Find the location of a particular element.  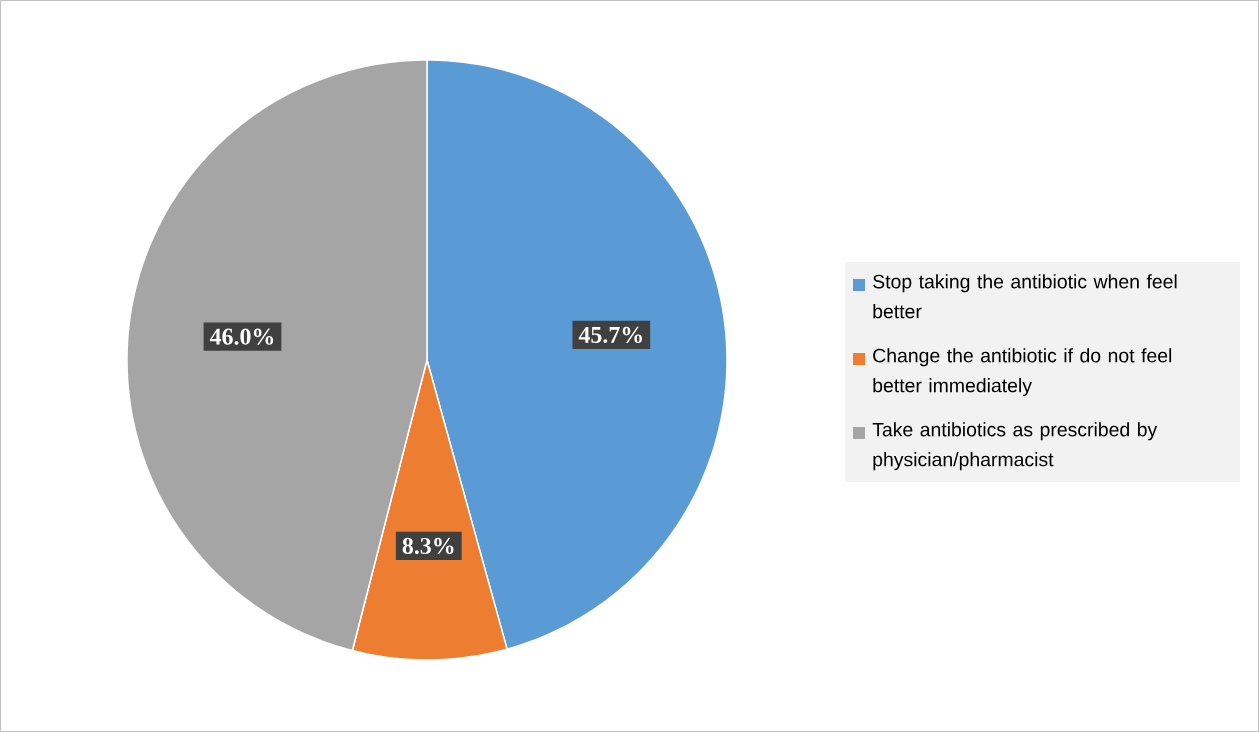

data-label: 46.0% is located at coordinates (241, 336).